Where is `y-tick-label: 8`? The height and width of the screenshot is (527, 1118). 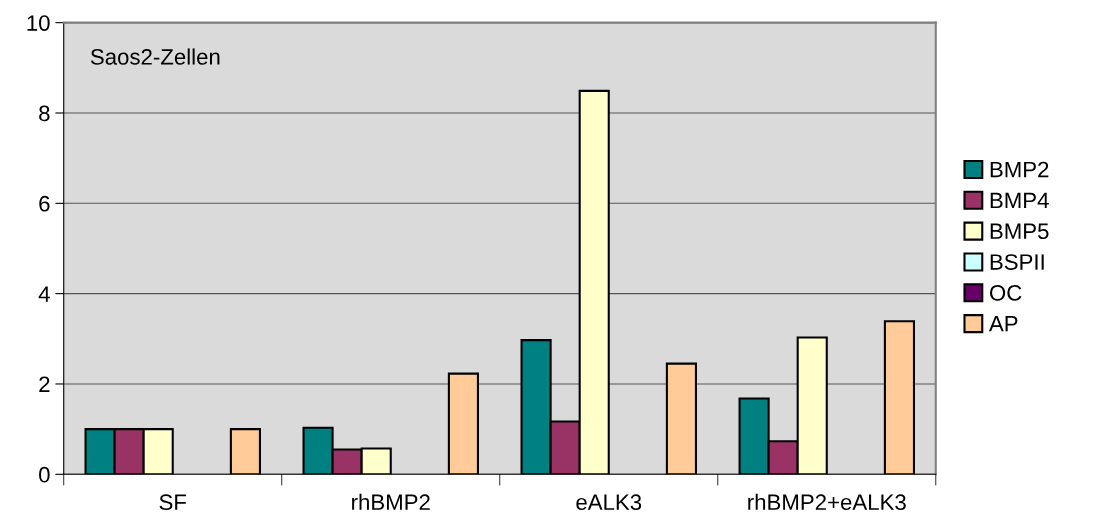 y-tick-label: 8 is located at coordinates (44, 113).